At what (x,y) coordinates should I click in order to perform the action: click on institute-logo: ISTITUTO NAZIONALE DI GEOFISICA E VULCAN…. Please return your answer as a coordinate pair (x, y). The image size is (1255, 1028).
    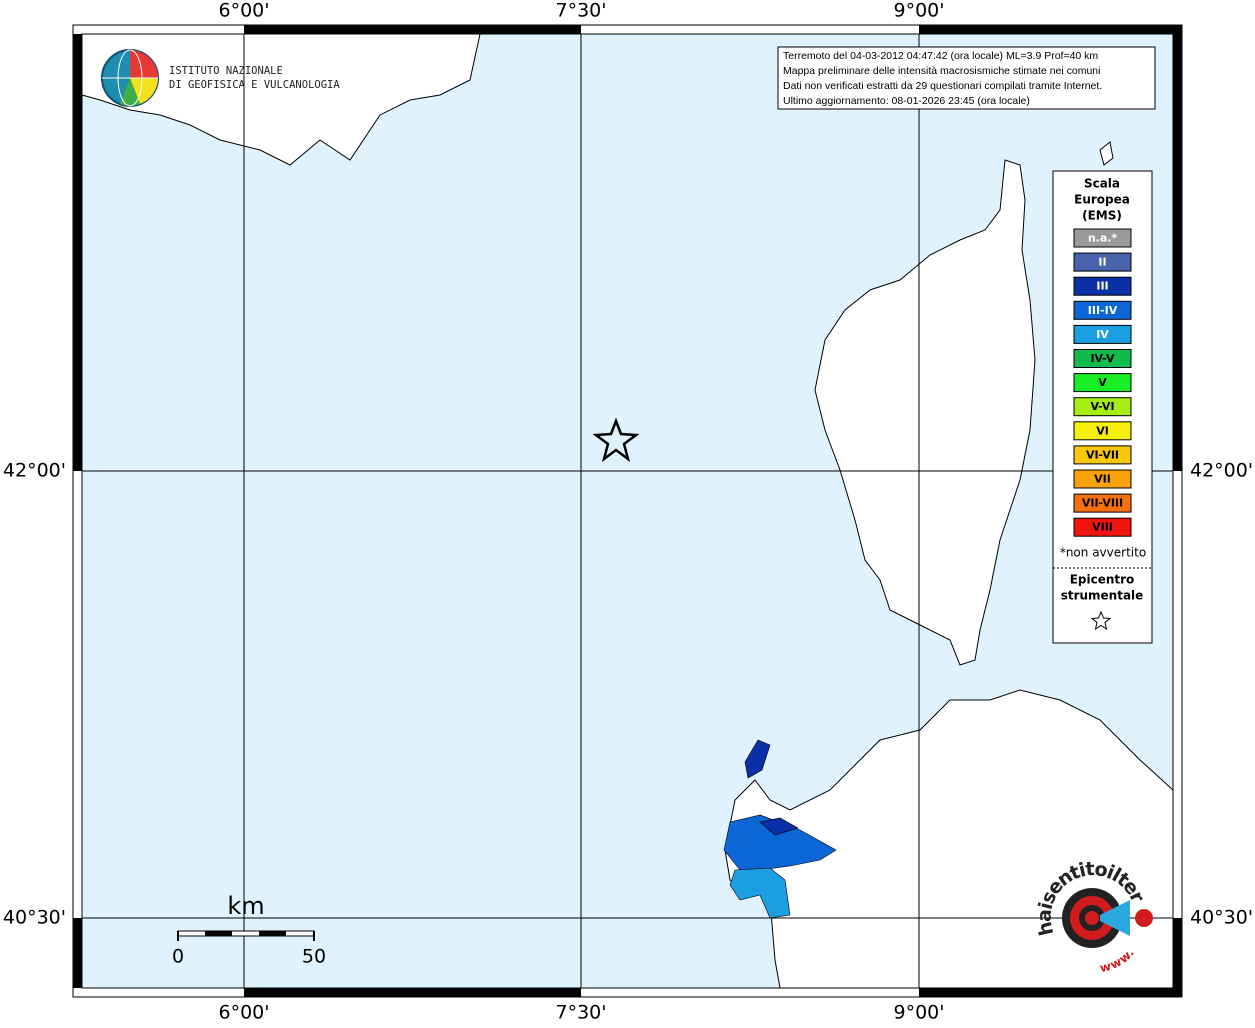
    Looking at the image, I should click on (220, 78).